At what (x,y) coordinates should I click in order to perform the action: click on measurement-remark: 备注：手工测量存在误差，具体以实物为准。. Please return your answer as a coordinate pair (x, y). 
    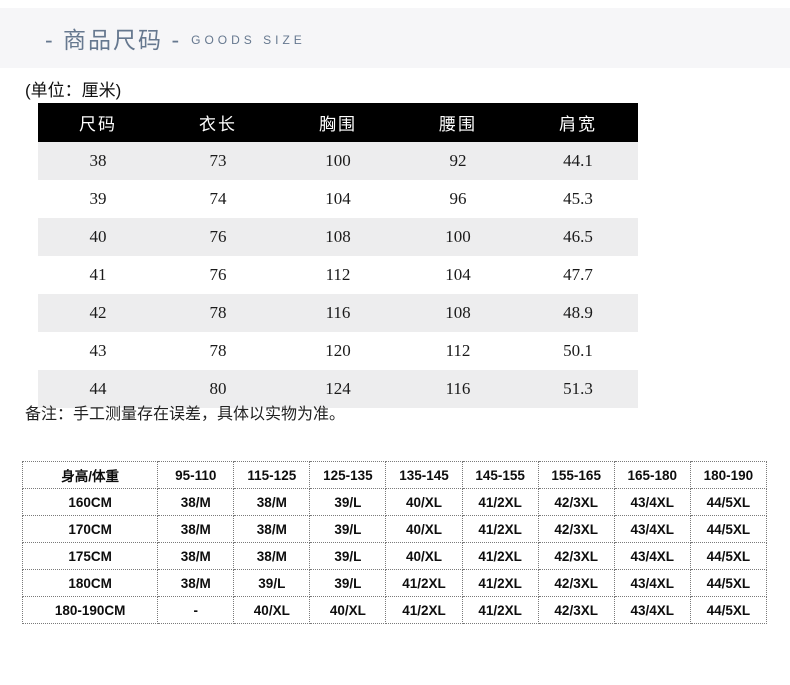
    Looking at the image, I should click on (185, 414).